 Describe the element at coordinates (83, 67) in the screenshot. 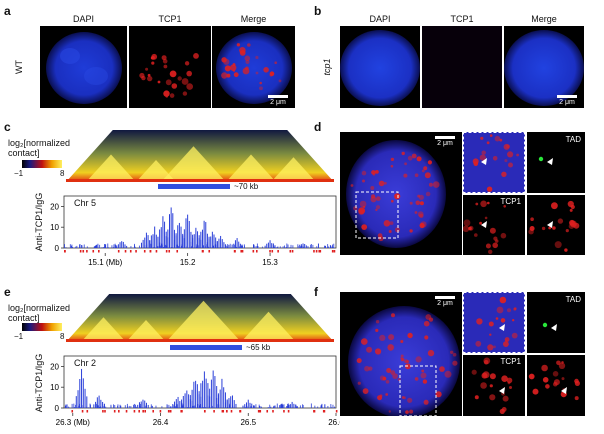

I see `panel-a-dapi-image` at that location.